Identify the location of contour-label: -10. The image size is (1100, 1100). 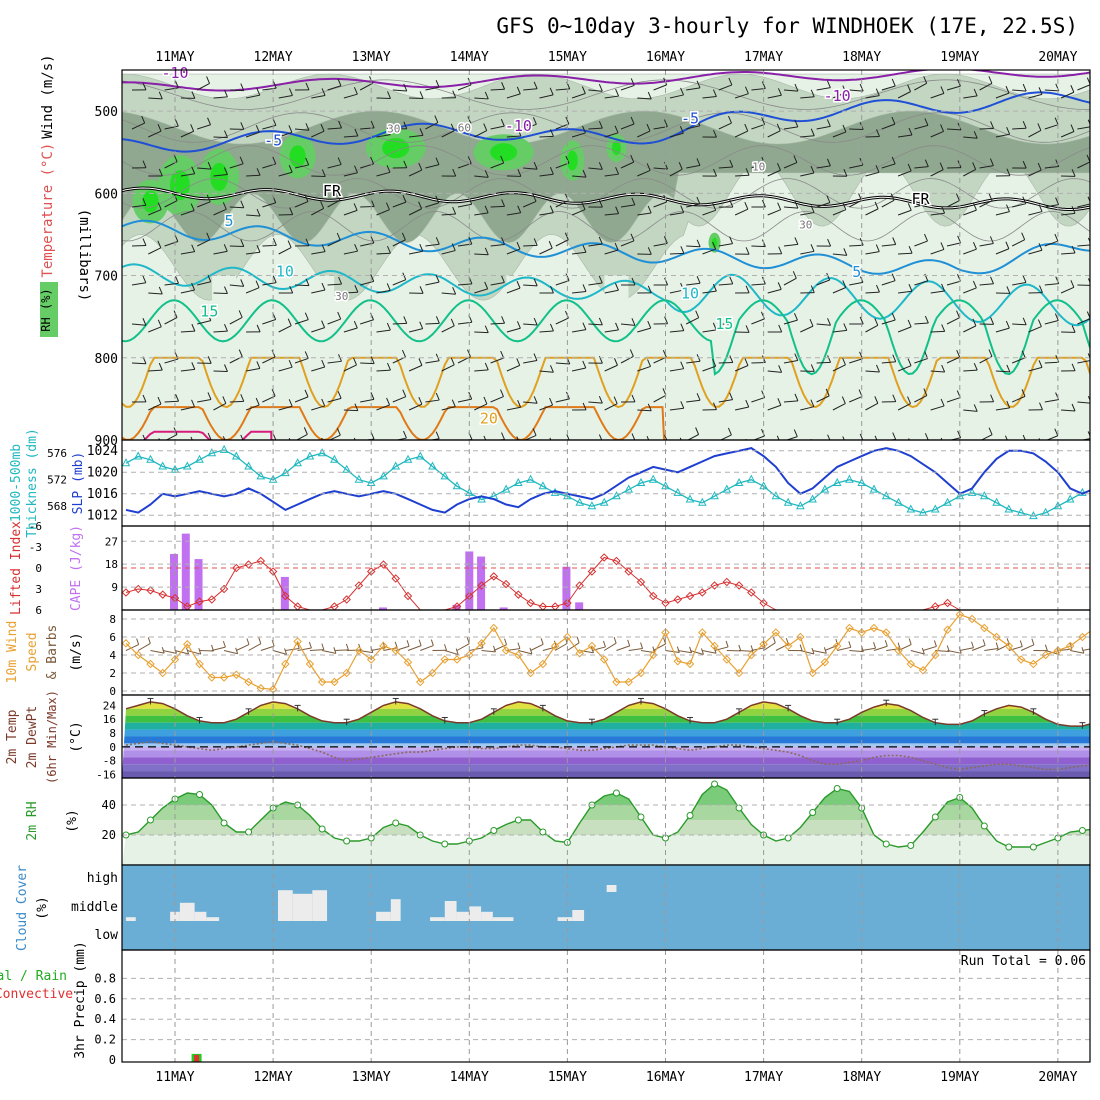
(837, 96).